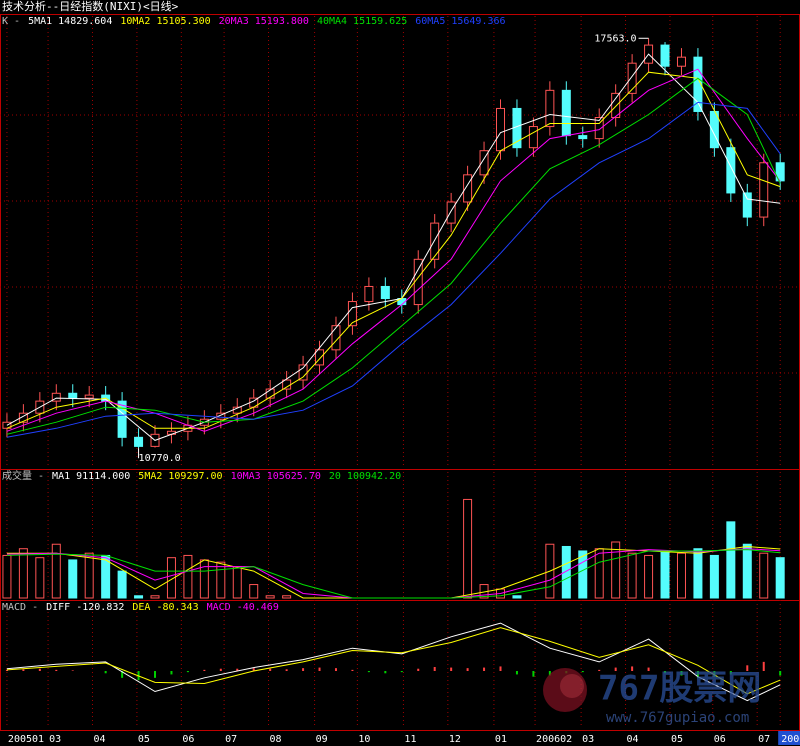  What do you see at coordinates (332, 21) in the screenshot?
I see `legend-name: 40MA4` at bounding box center [332, 21].